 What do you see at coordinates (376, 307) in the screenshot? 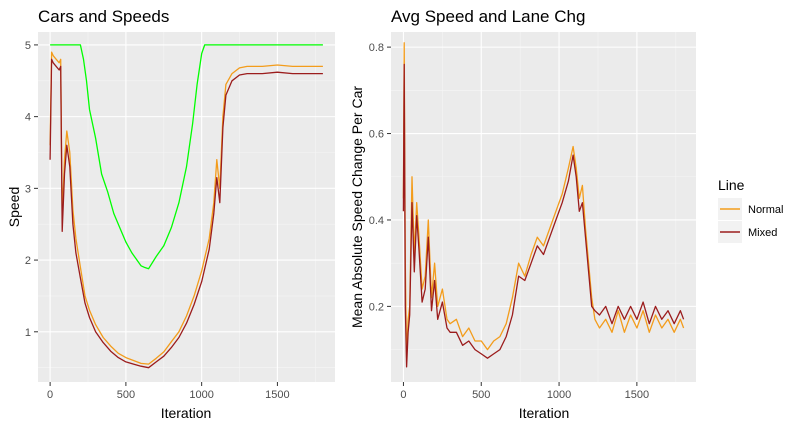
I see `y-tick-label: 0.2` at bounding box center [376, 307].